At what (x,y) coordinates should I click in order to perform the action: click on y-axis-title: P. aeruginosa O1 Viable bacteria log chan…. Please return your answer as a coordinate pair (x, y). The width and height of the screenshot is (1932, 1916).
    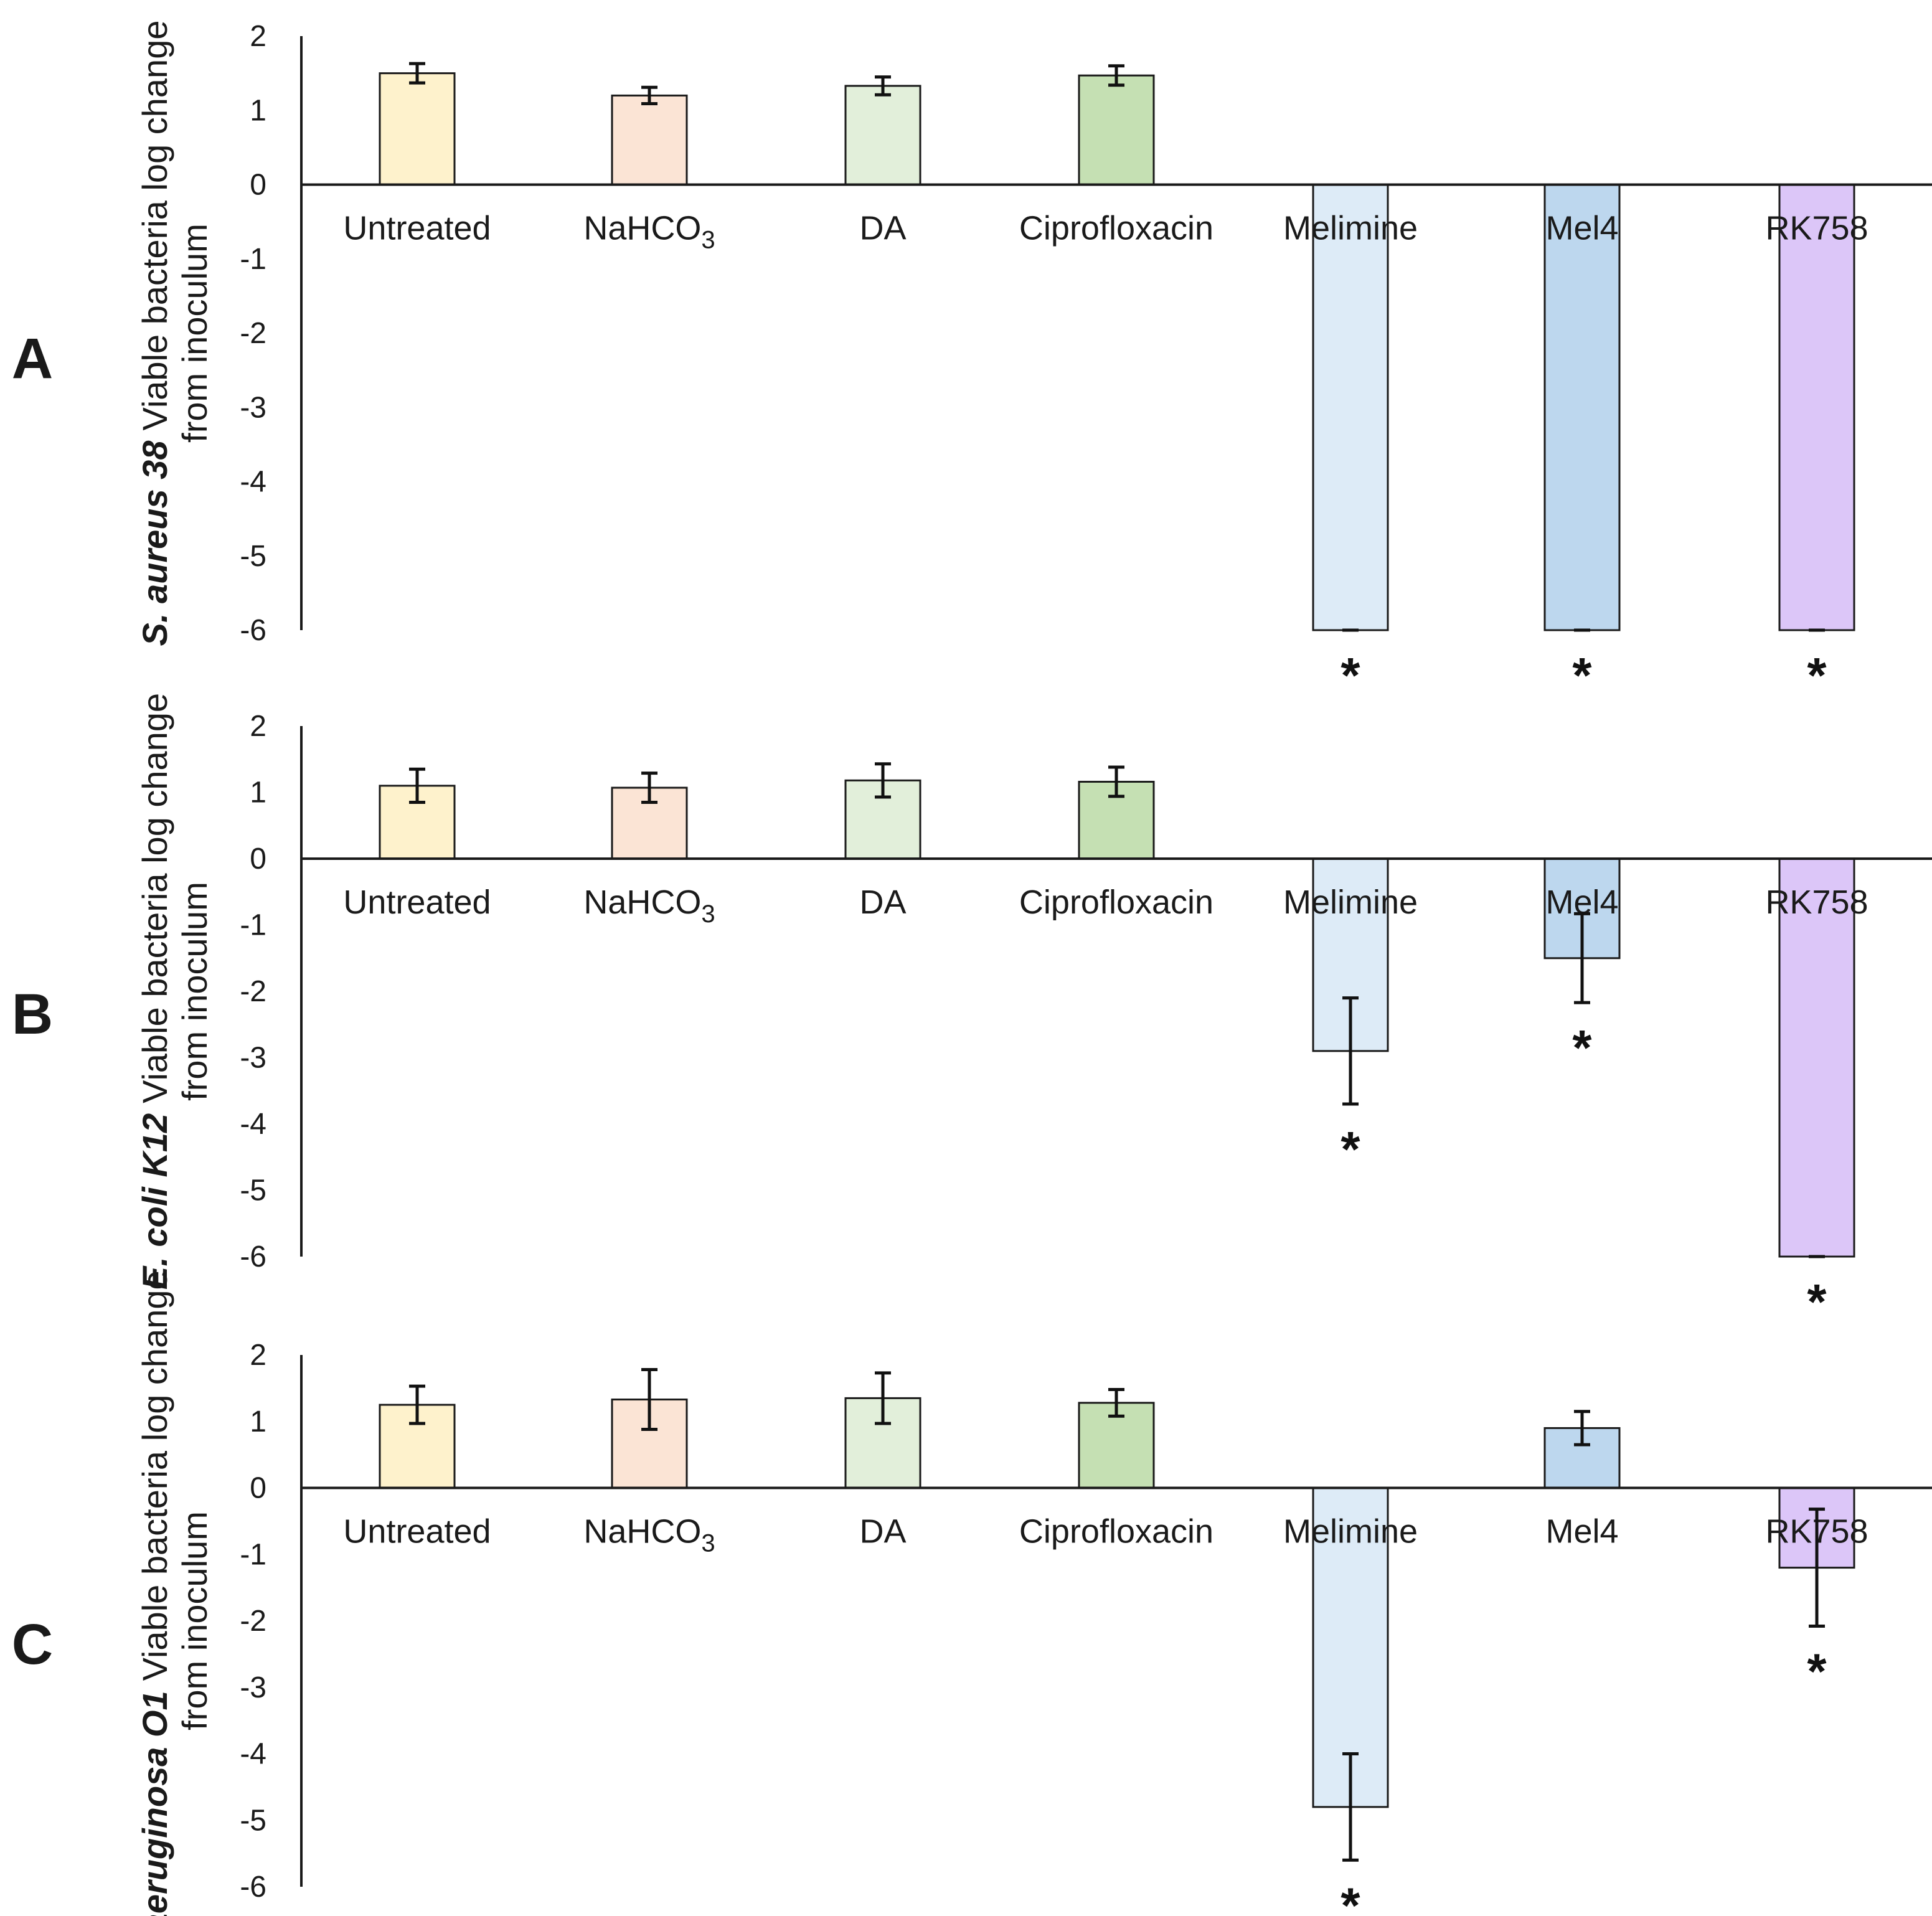
    Looking at the image, I should click on (174, 1593).